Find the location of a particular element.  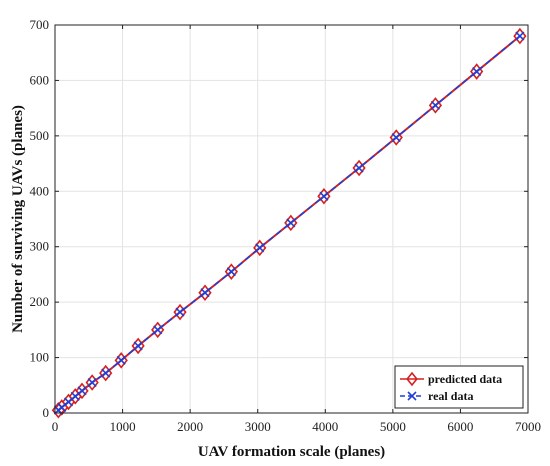

legend-box is located at coordinates (459, 387).